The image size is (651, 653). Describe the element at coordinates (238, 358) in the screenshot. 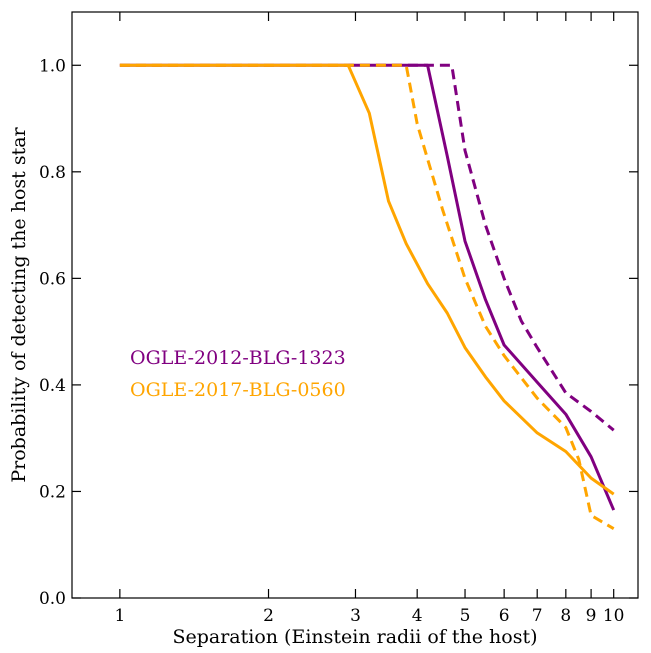

I see `legend-entry-1: OGLE-2012-BLG-1323` at that location.